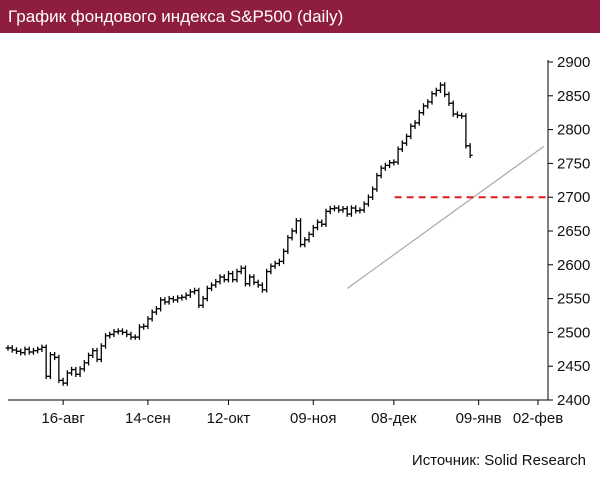 Image resolution: width=600 pixels, height=480 pixels. Describe the element at coordinates (573, 265) in the screenshot. I see `y-tick-label: 2600` at that location.